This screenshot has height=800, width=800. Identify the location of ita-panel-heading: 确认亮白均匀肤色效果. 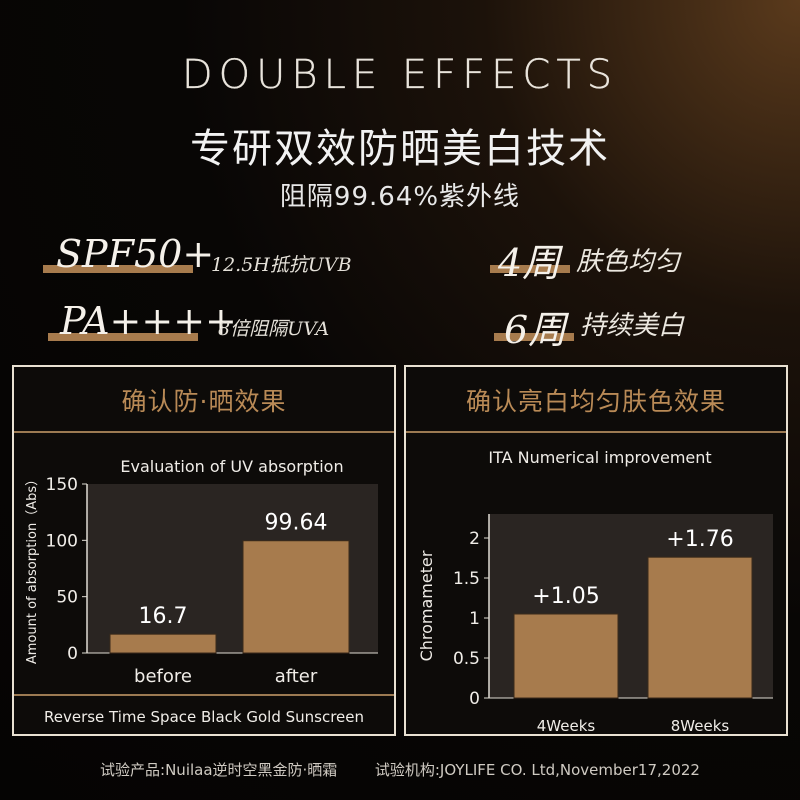
(595, 401).